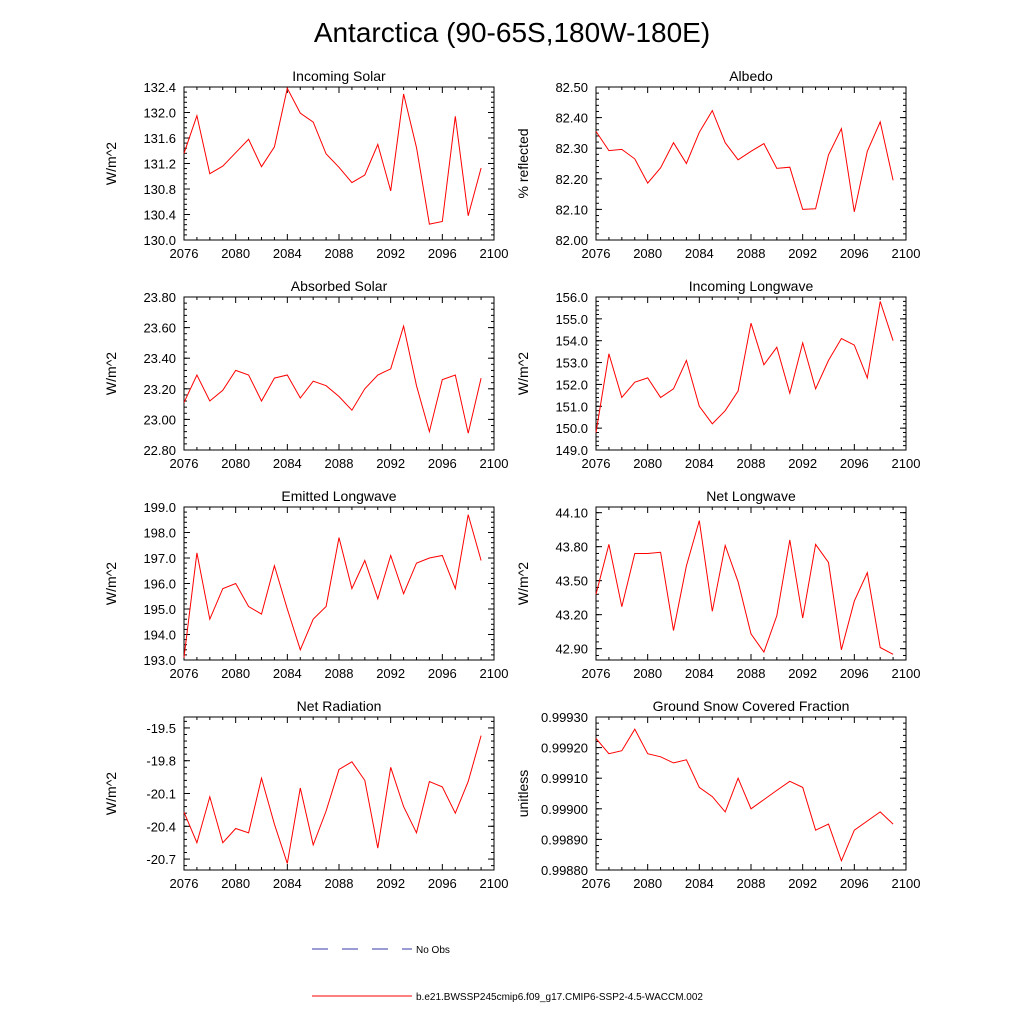 This screenshot has height=1029, width=1024. I want to click on y-tick-label: 82.30, so click(571, 148).